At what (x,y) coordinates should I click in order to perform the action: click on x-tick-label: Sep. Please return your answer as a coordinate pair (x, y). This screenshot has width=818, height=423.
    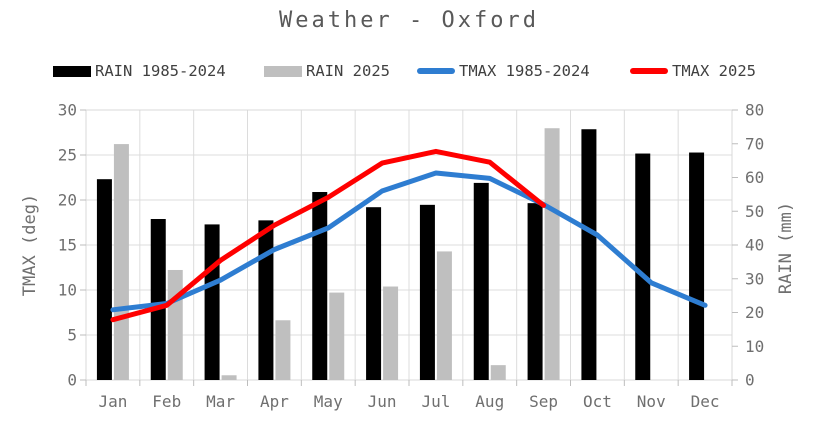
    Looking at the image, I should click on (543, 401).